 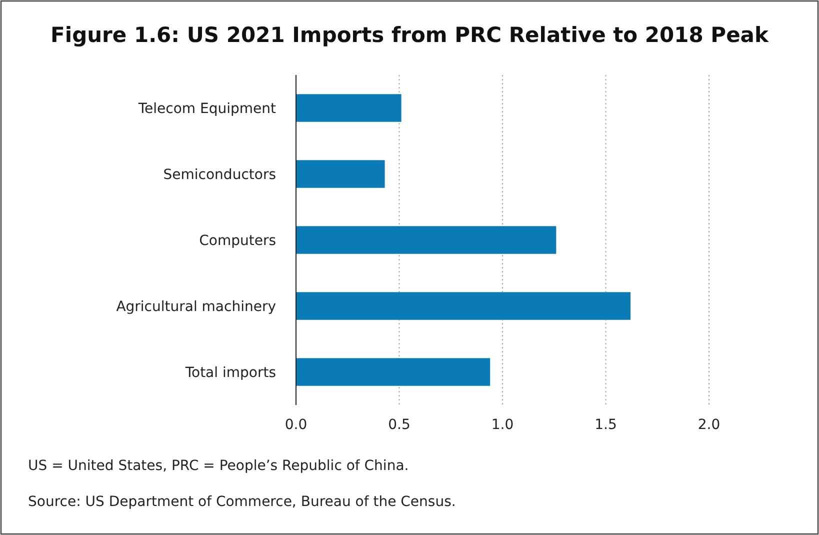 What do you see at coordinates (219, 174) in the screenshot?
I see `y-tick-label: Semiconductors` at bounding box center [219, 174].